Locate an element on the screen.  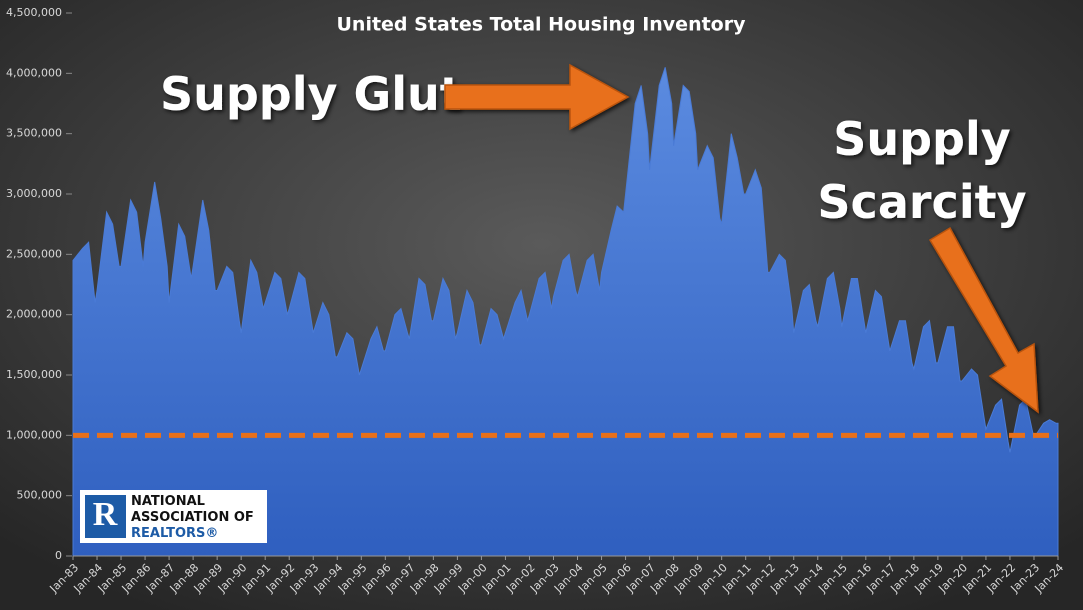
logo-mark is located at coordinates (105, 516).